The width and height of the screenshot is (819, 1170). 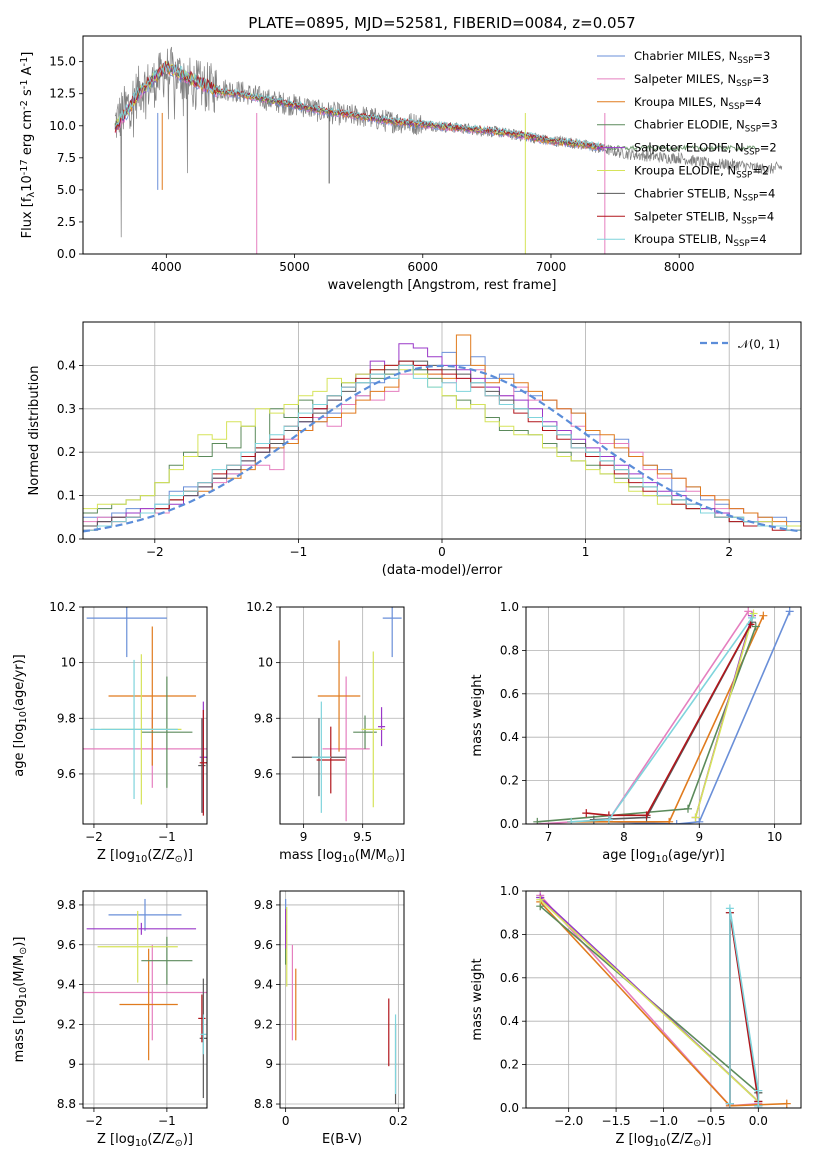 I want to click on legend-entry: Salpeter MILES, NSSP=3, so click(x=701, y=80).